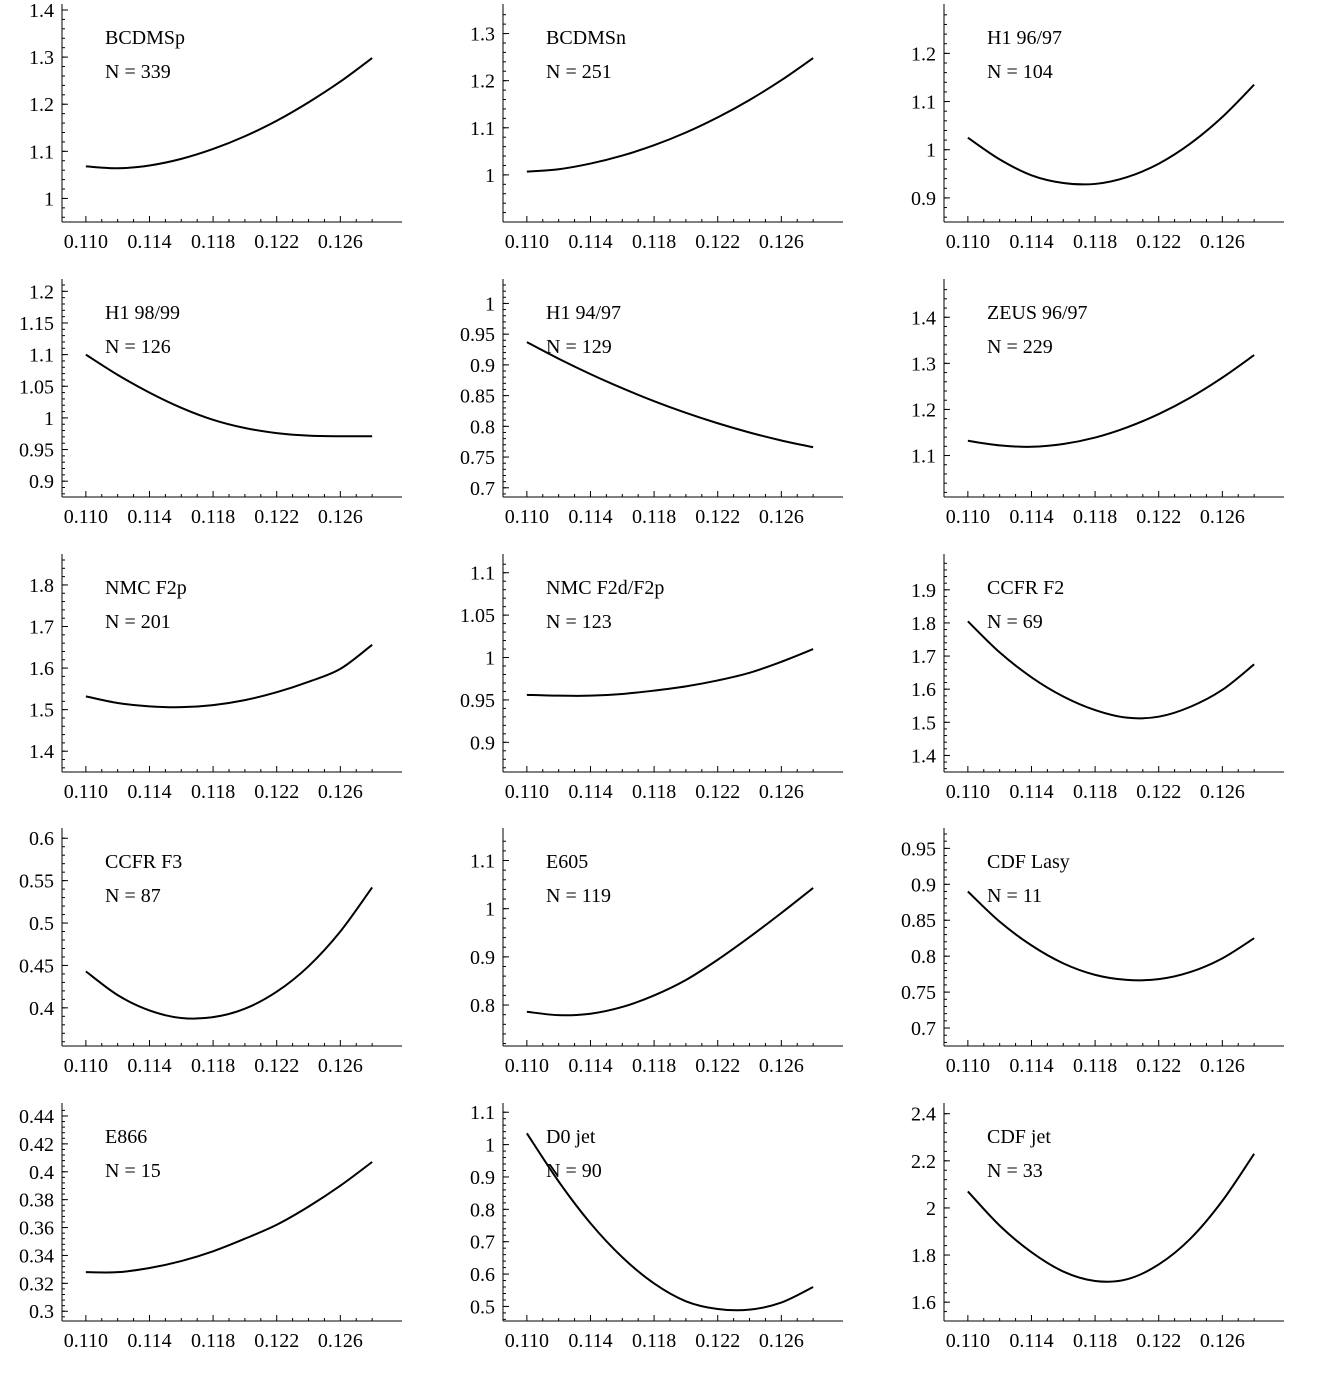 The height and width of the screenshot is (1374, 1323). Describe the element at coordinates (138, 72) in the screenshot. I see `panel-subtitle: N = 339` at that location.